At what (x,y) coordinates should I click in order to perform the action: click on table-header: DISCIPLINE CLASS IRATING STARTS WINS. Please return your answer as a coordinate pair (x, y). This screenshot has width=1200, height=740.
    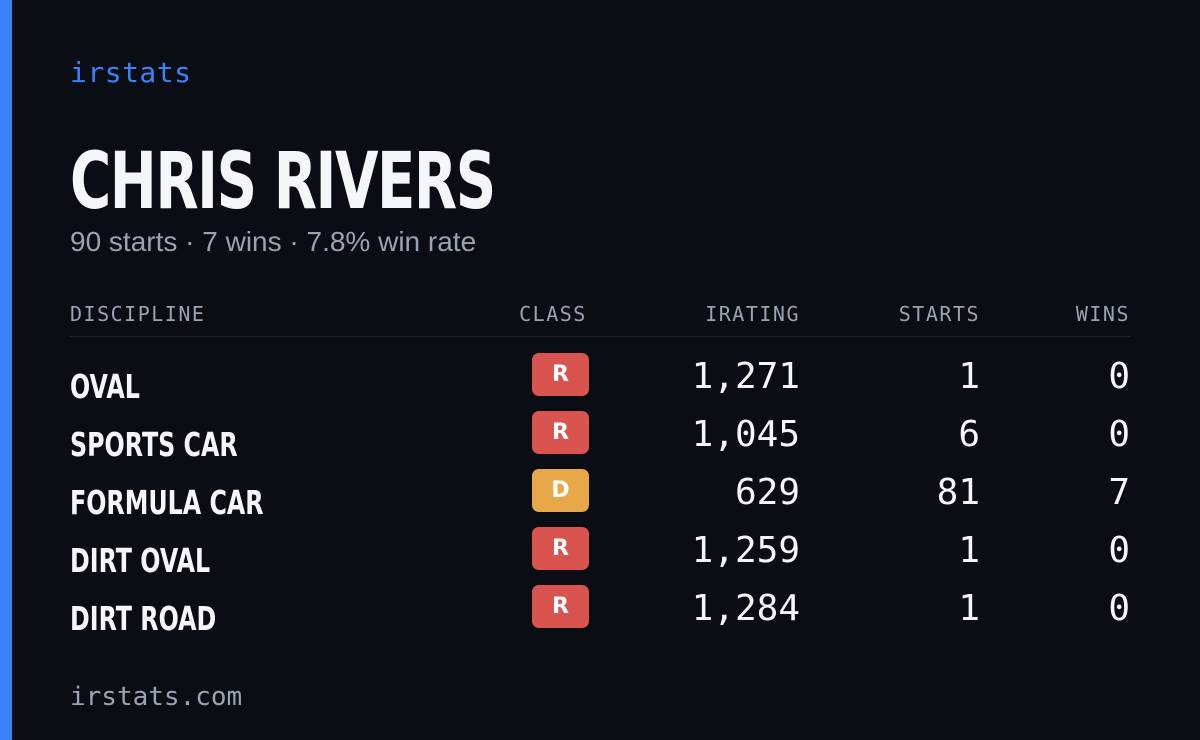
    Looking at the image, I should click on (600, 316).